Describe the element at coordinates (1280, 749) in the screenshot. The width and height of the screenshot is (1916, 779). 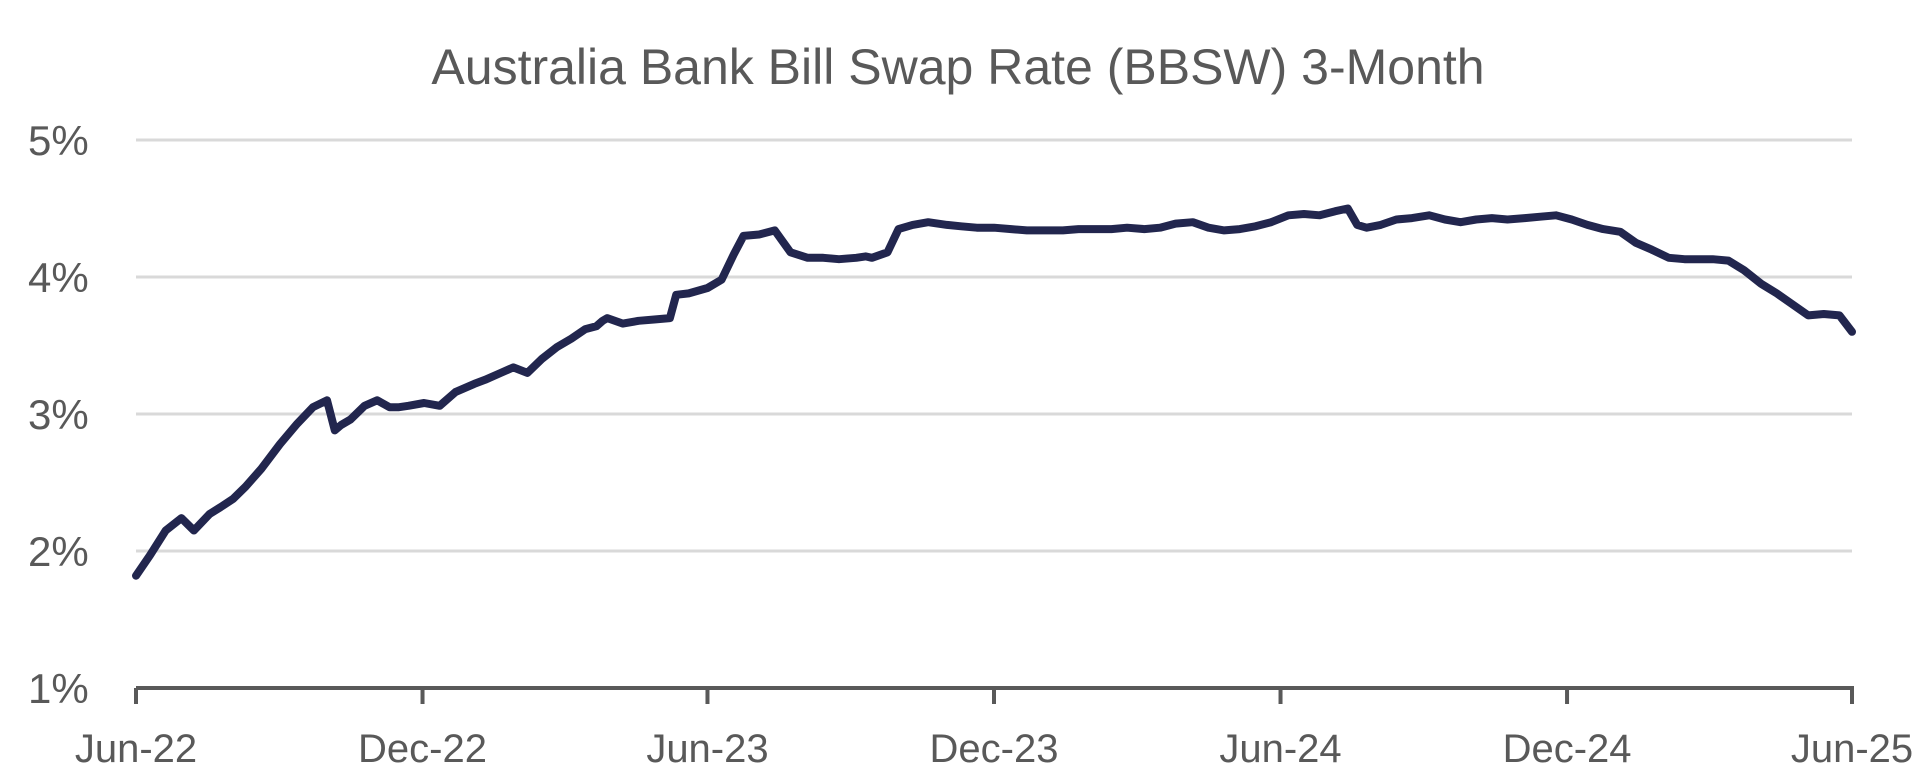
I see `x-tick-label: Jun-24` at that location.